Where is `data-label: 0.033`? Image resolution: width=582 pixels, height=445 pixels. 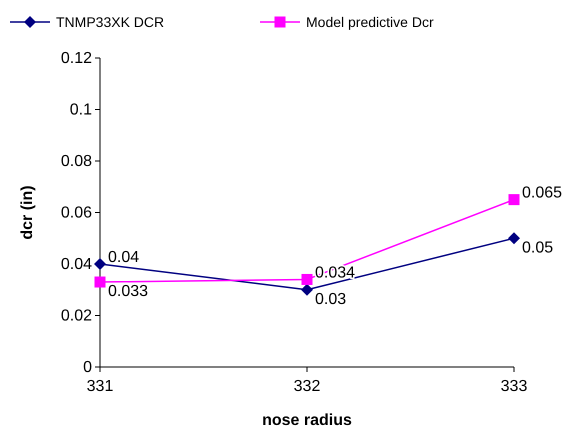
data-label: 0.033 is located at coordinates (128, 291).